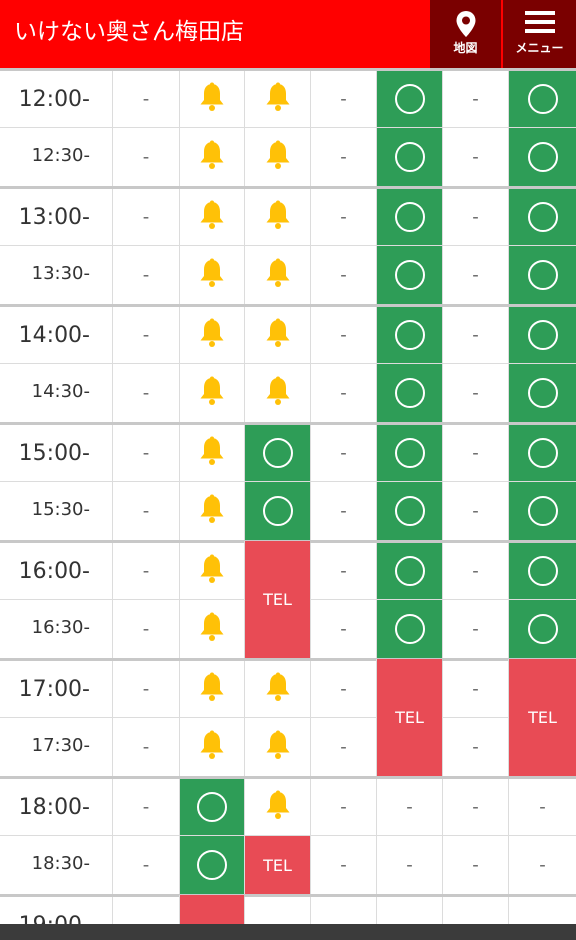 The height and width of the screenshot is (940, 576). What do you see at coordinates (539, 34) in the screenshot?
I see `menu-button: メニュー` at bounding box center [539, 34].